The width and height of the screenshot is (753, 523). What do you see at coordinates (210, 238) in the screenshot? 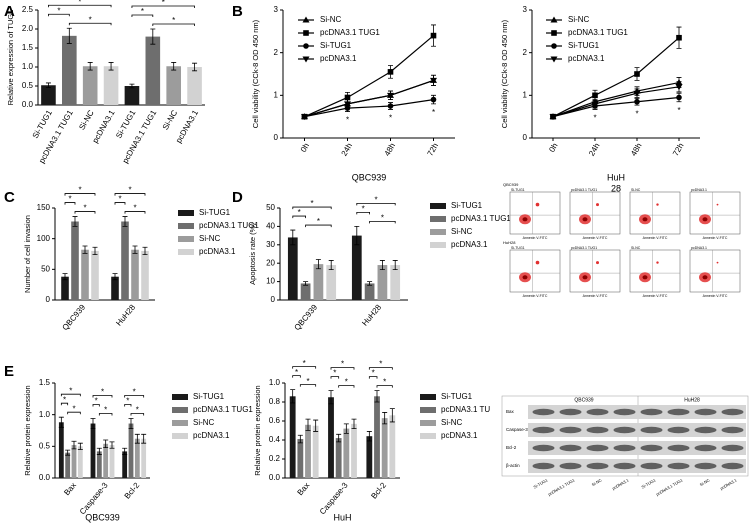
I see `legend-label: Si-NC` at bounding box center [210, 238].